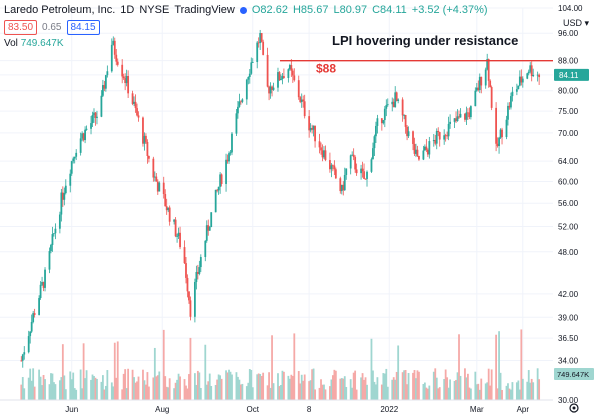 The image size is (594, 417). What do you see at coordinates (269, 10) in the screenshot?
I see `open-value: O82.62` at bounding box center [269, 10].